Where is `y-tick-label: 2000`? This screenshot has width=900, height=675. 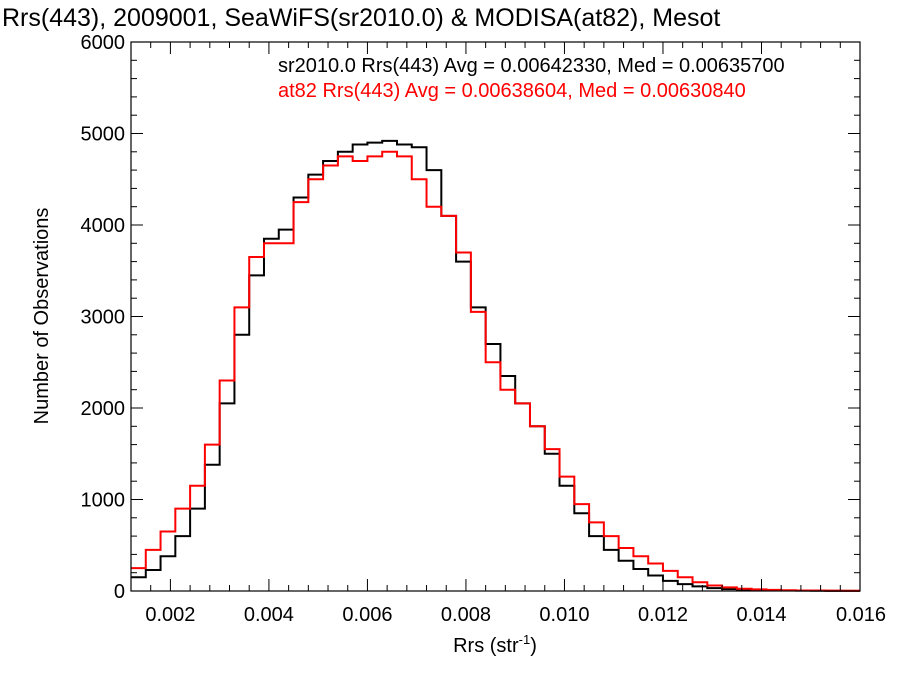
y-tick-label: 2000 is located at coordinates (103, 409).